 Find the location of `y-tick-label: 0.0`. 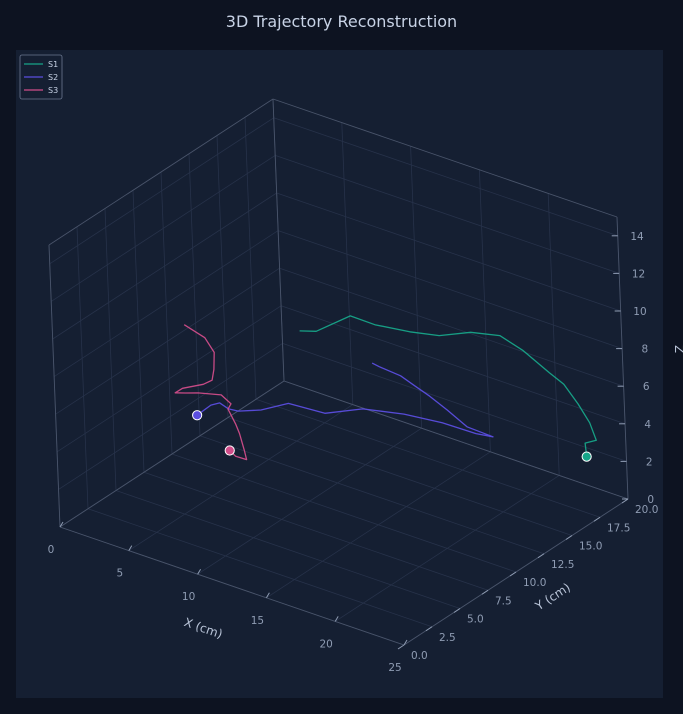

y-tick-label: 0.0 is located at coordinates (419, 656).